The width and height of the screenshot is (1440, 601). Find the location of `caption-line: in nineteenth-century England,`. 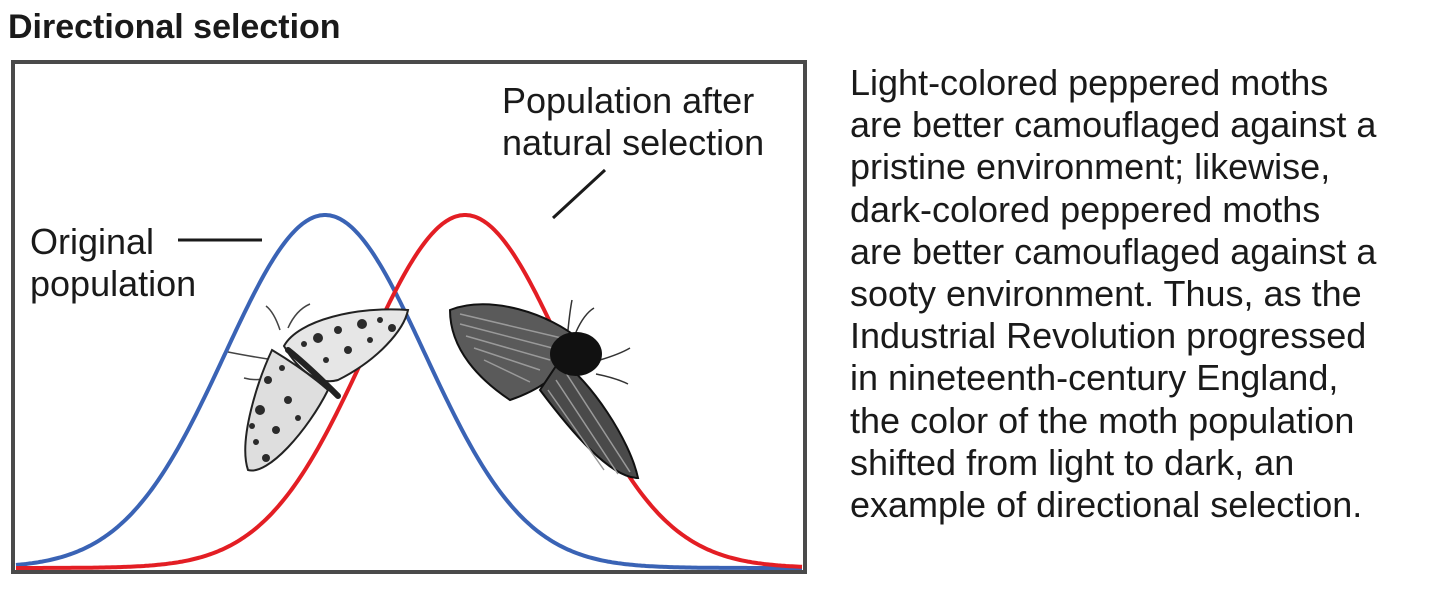

caption-line: in nineteenth-century England, is located at coordinates (1094, 378).